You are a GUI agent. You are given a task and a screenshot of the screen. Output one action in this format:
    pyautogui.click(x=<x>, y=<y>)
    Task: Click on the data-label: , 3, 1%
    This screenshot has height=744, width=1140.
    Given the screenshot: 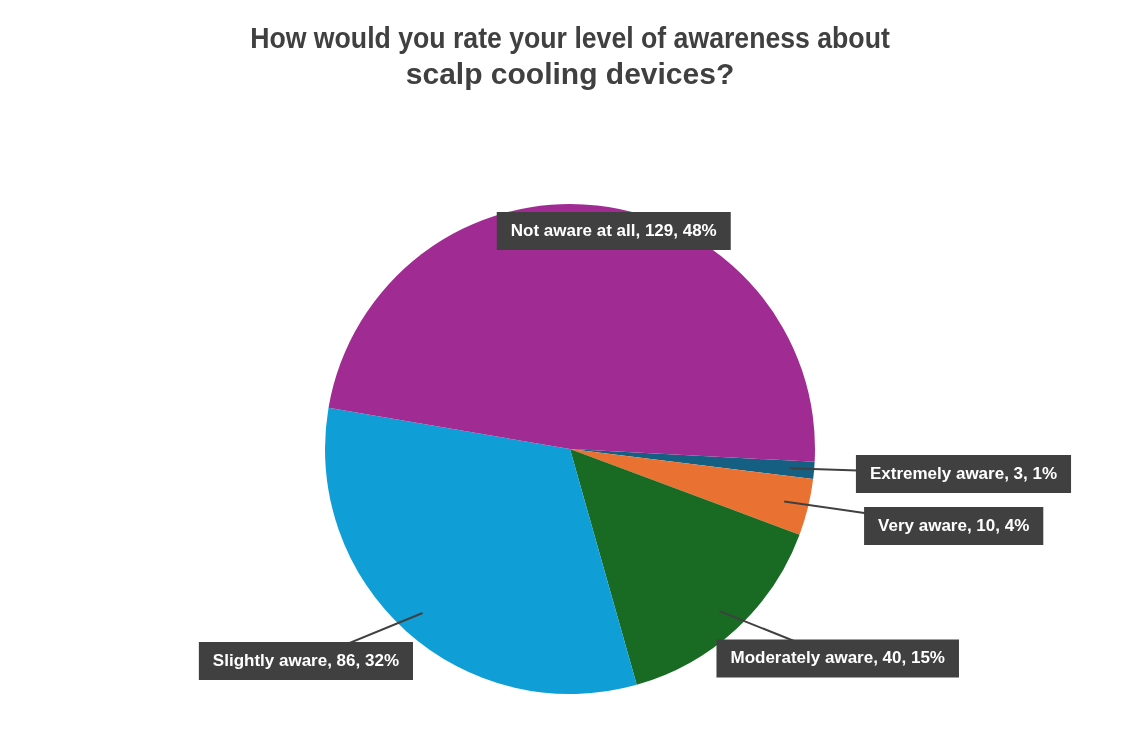 What is the action you would take?
    pyautogui.click(x=1031, y=473)
    